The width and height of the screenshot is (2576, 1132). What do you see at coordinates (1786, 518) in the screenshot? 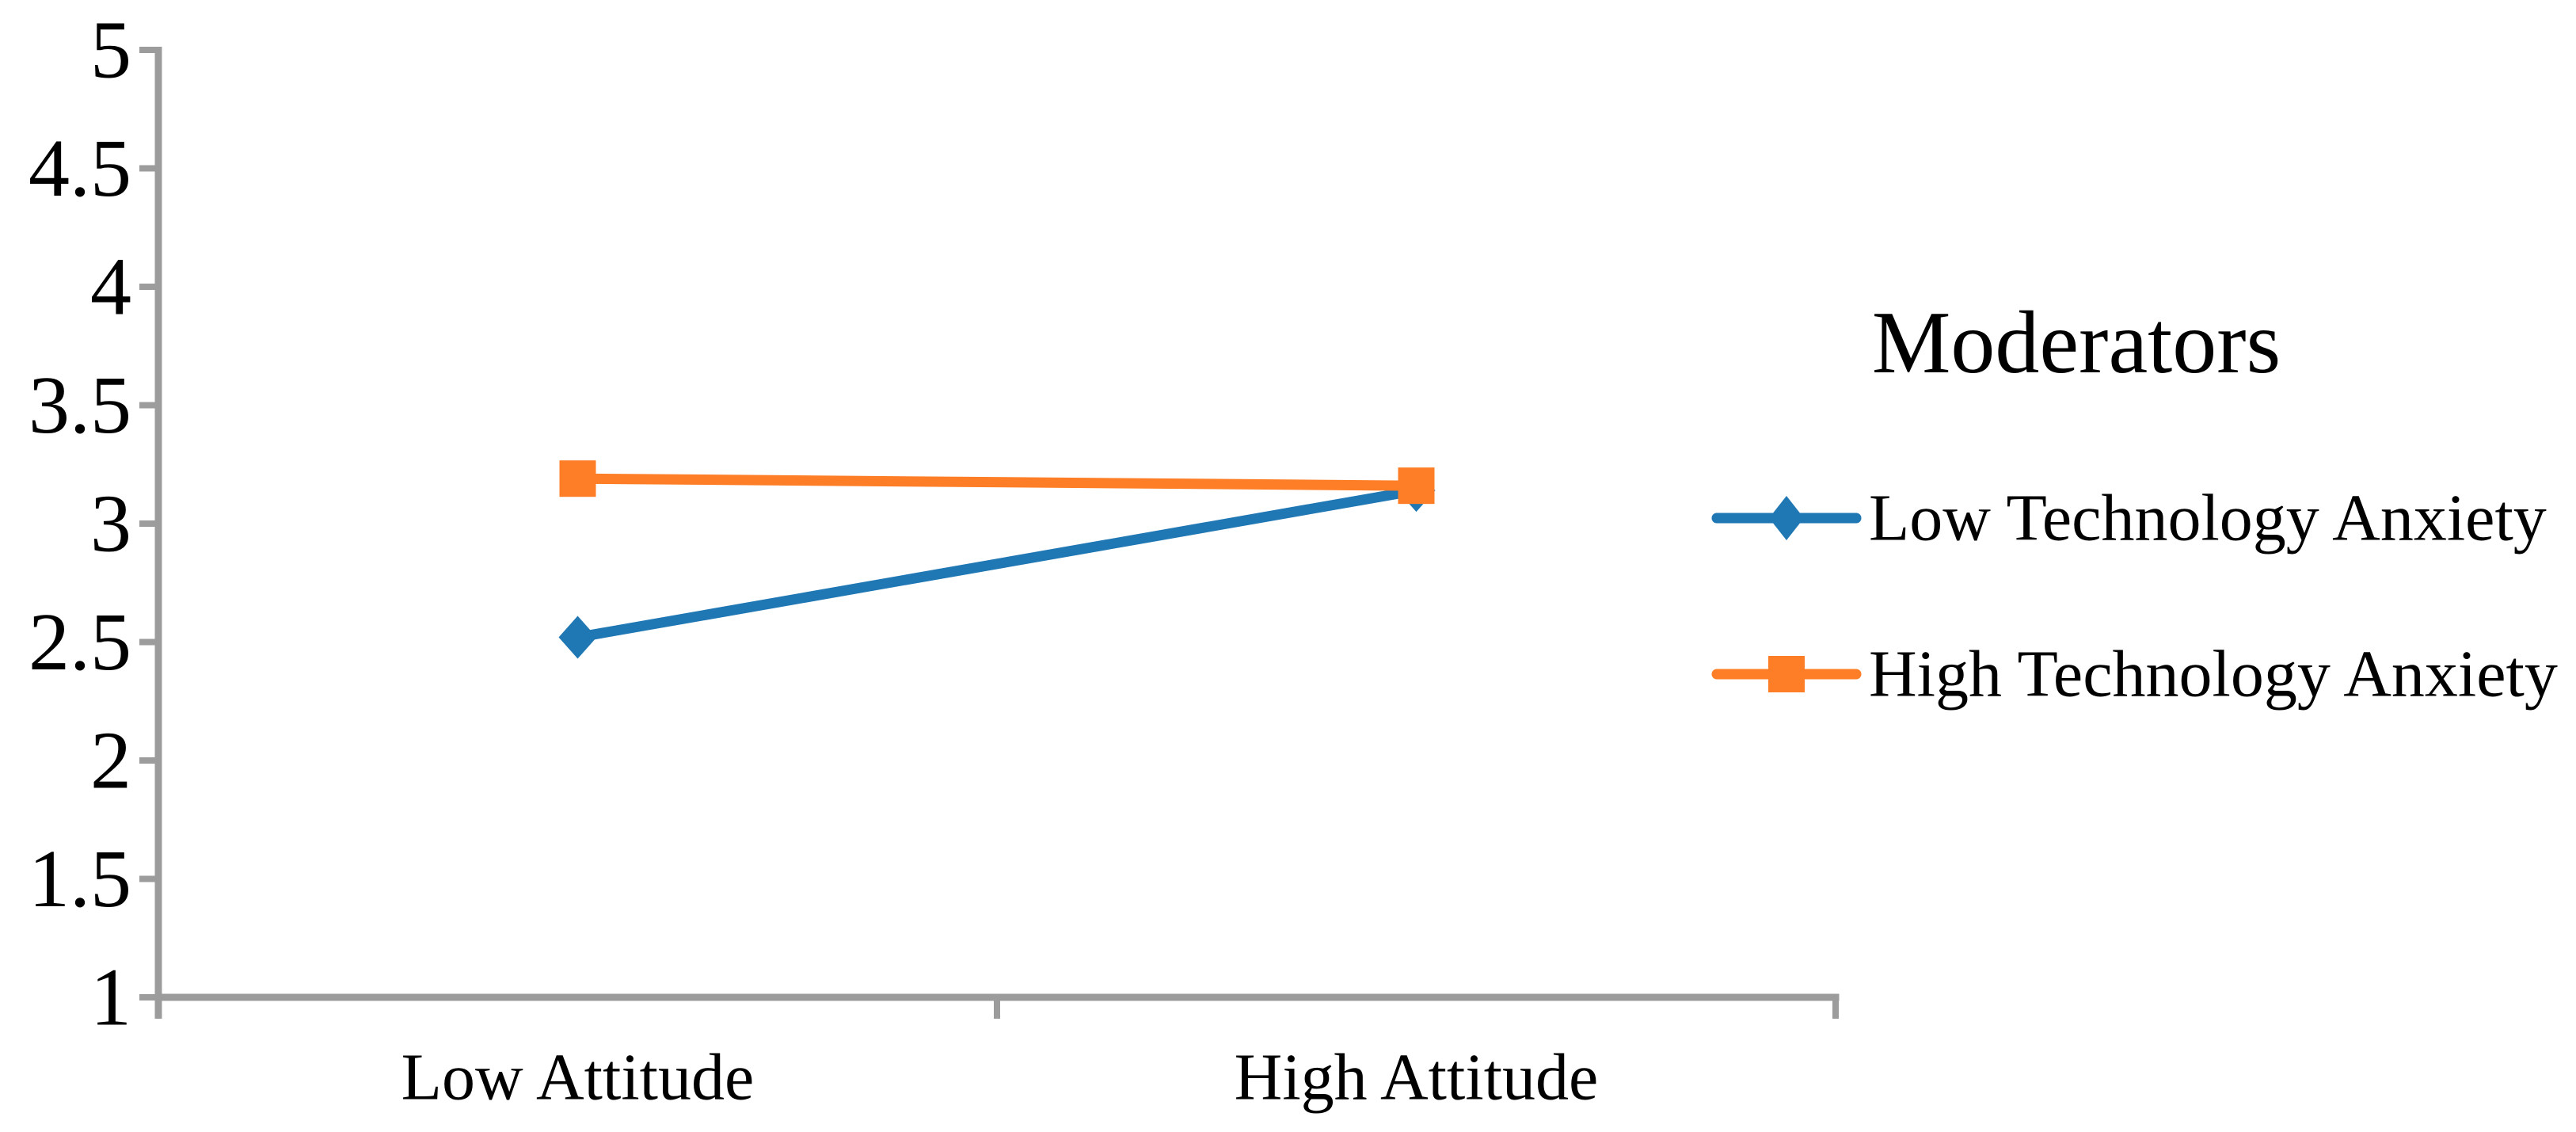
I see `legend-diamond-marker` at bounding box center [1786, 518].